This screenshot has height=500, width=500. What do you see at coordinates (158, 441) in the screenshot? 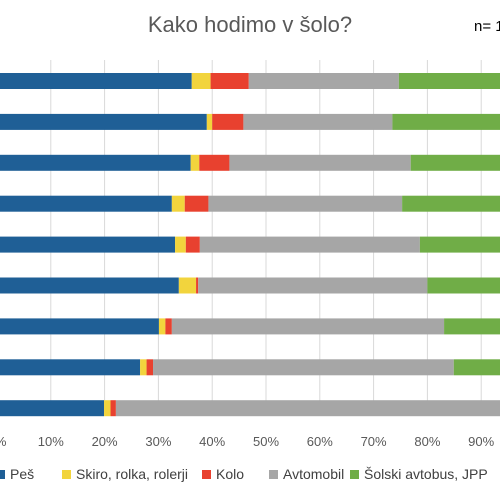
I see `x-tick-label: 30%` at bounding box center [158, 441].